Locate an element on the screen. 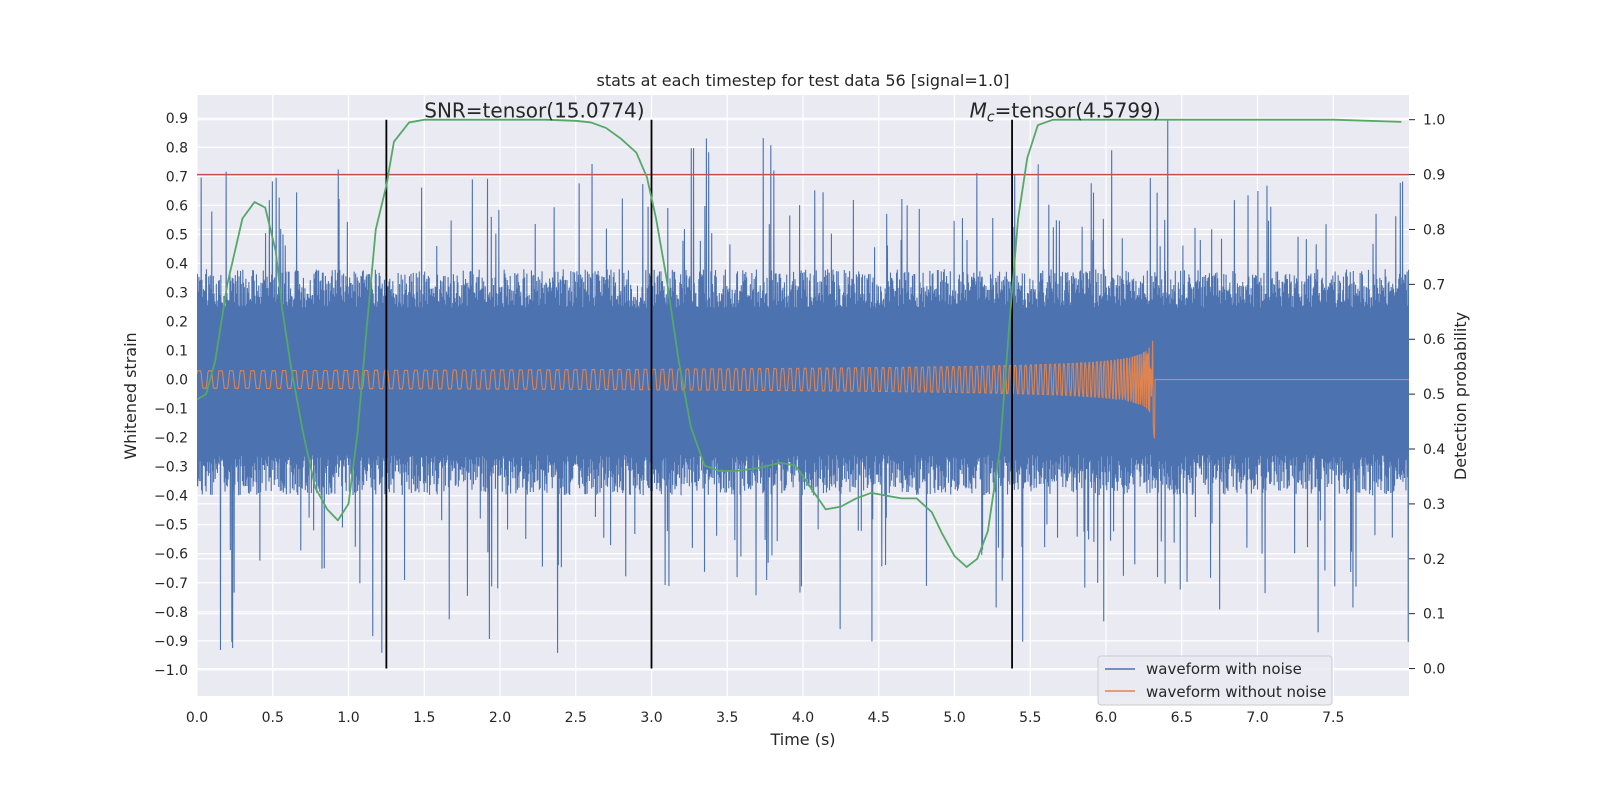 The width and height of the screenshot is (1600, 800). x-tick-label: 4.5 is located at coordinates (879, 718).